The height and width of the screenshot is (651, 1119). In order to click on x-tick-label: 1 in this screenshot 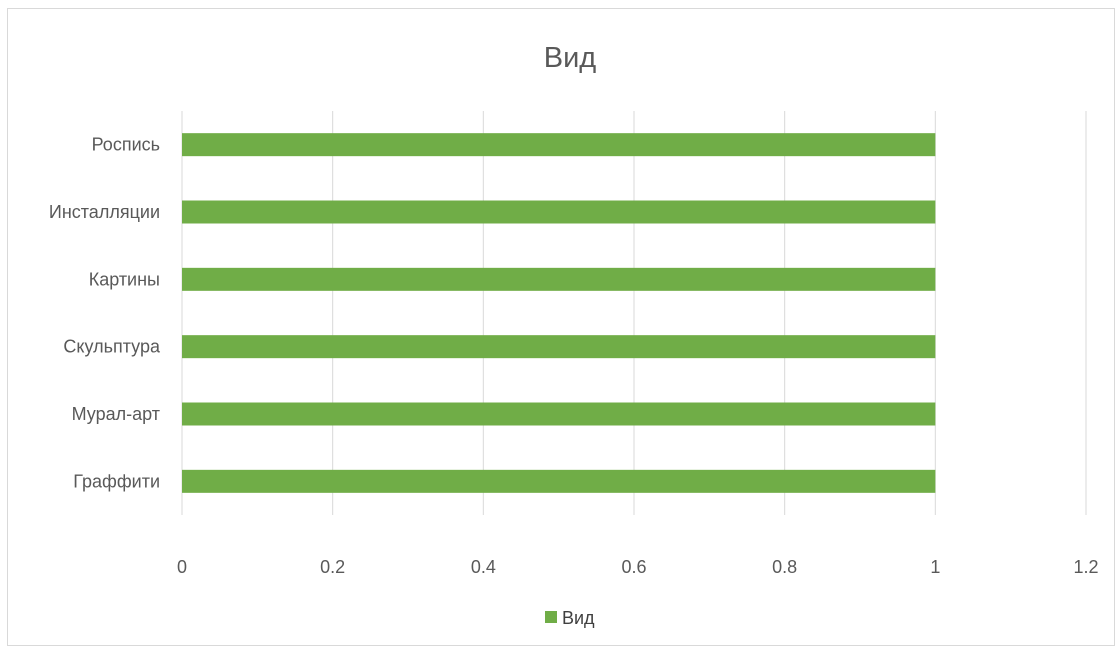, I will do `click(935, 567)`.